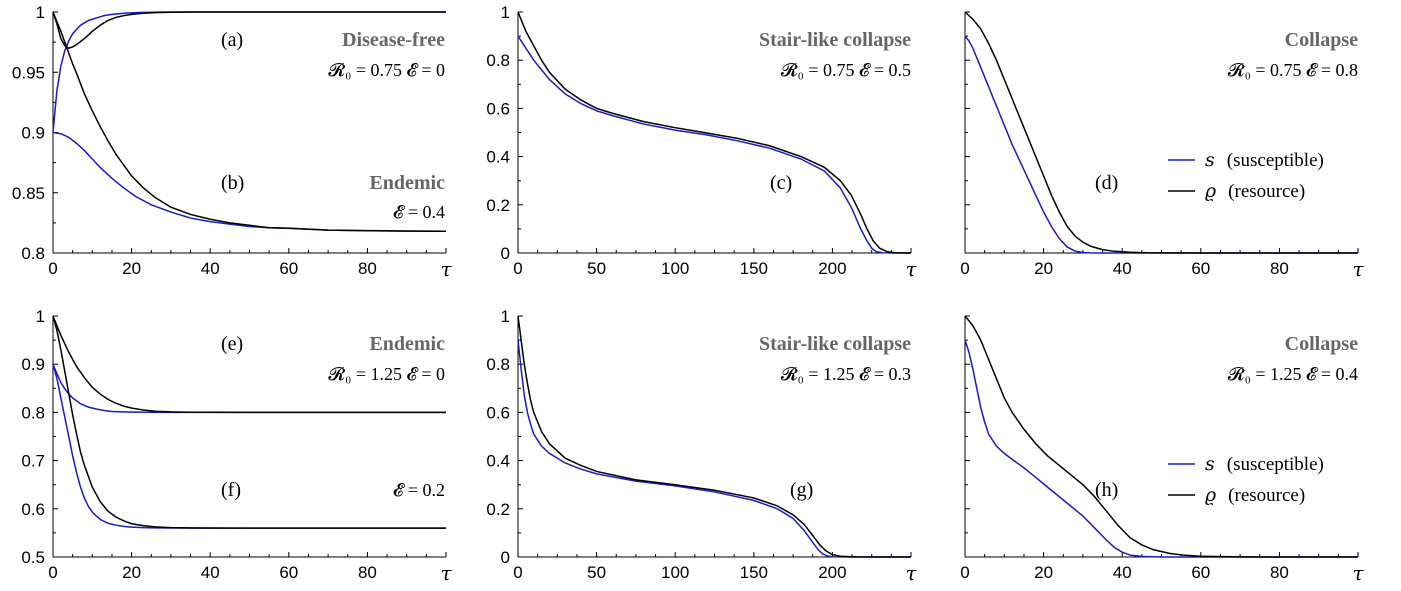 This screenshot has height=591, width=1401. Describe the element at coordinates (1321, 40) in the screenshot. I see `regime-label-d: Collapse` at that location.